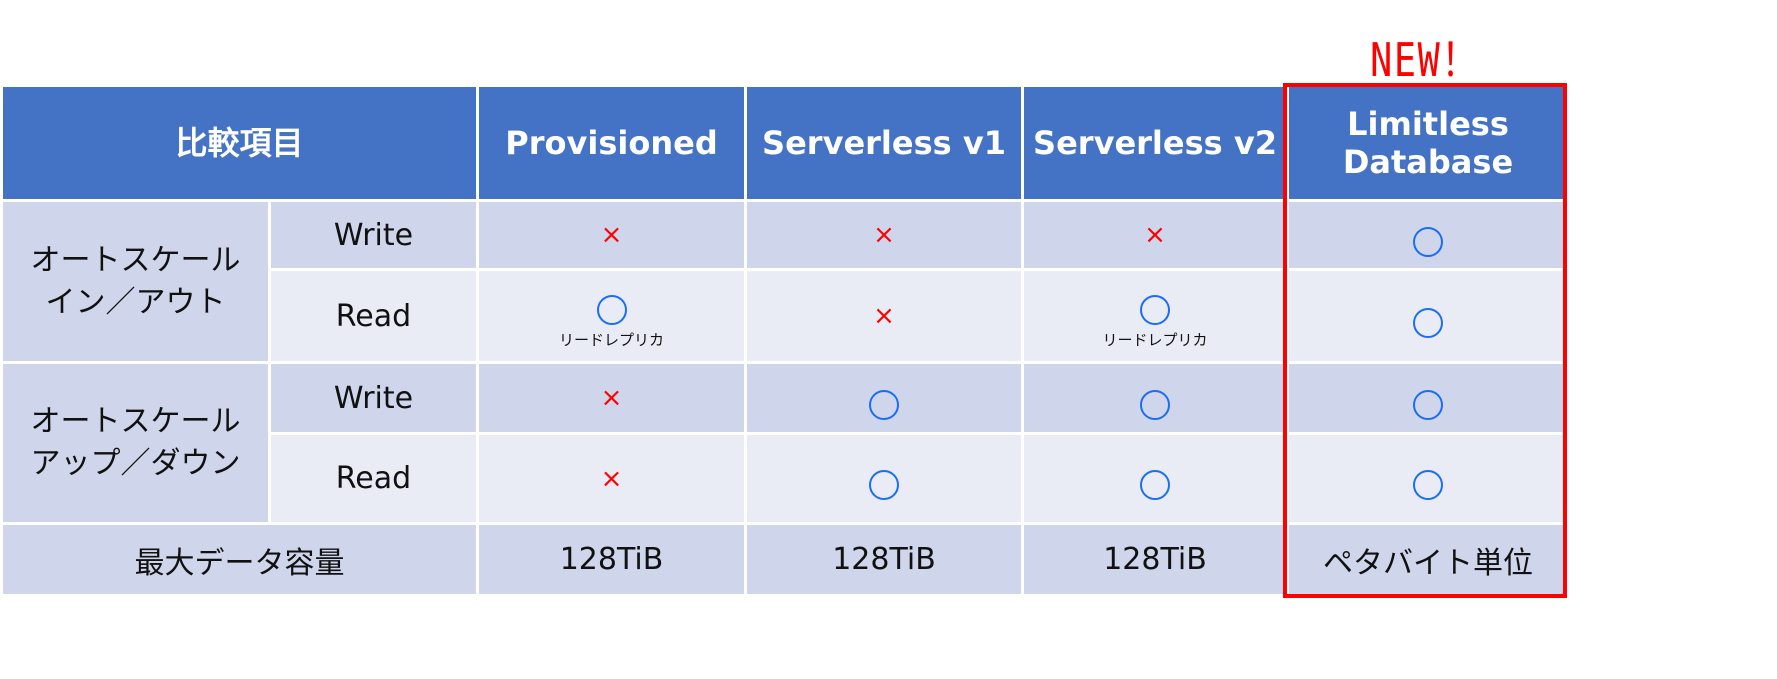 This screenshot has width=1777, height=679. I want to click on header-serverless-v1: Serverless v1, so click(884, 143).